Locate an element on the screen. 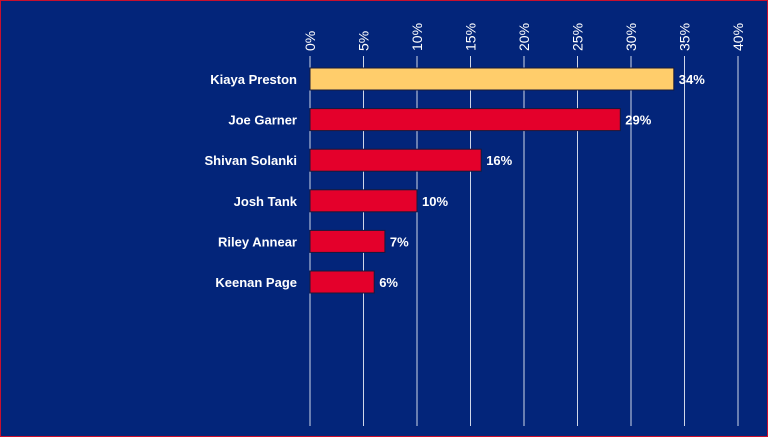  x-tick-label: 5% is located at coordinates (364, 41).